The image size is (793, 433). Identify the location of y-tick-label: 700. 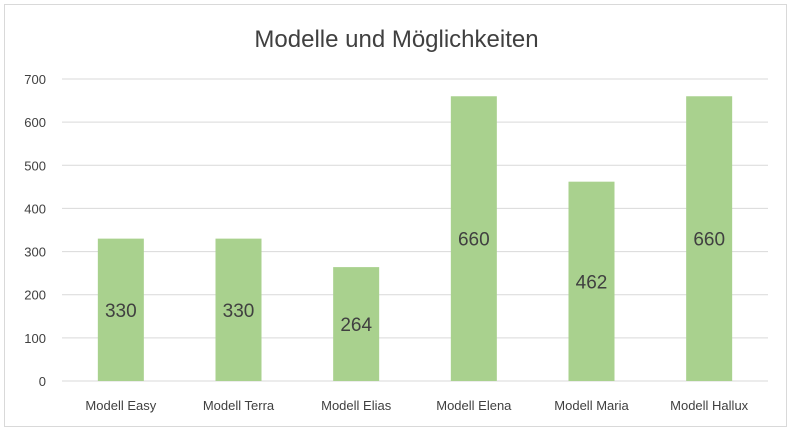
(35, 79).